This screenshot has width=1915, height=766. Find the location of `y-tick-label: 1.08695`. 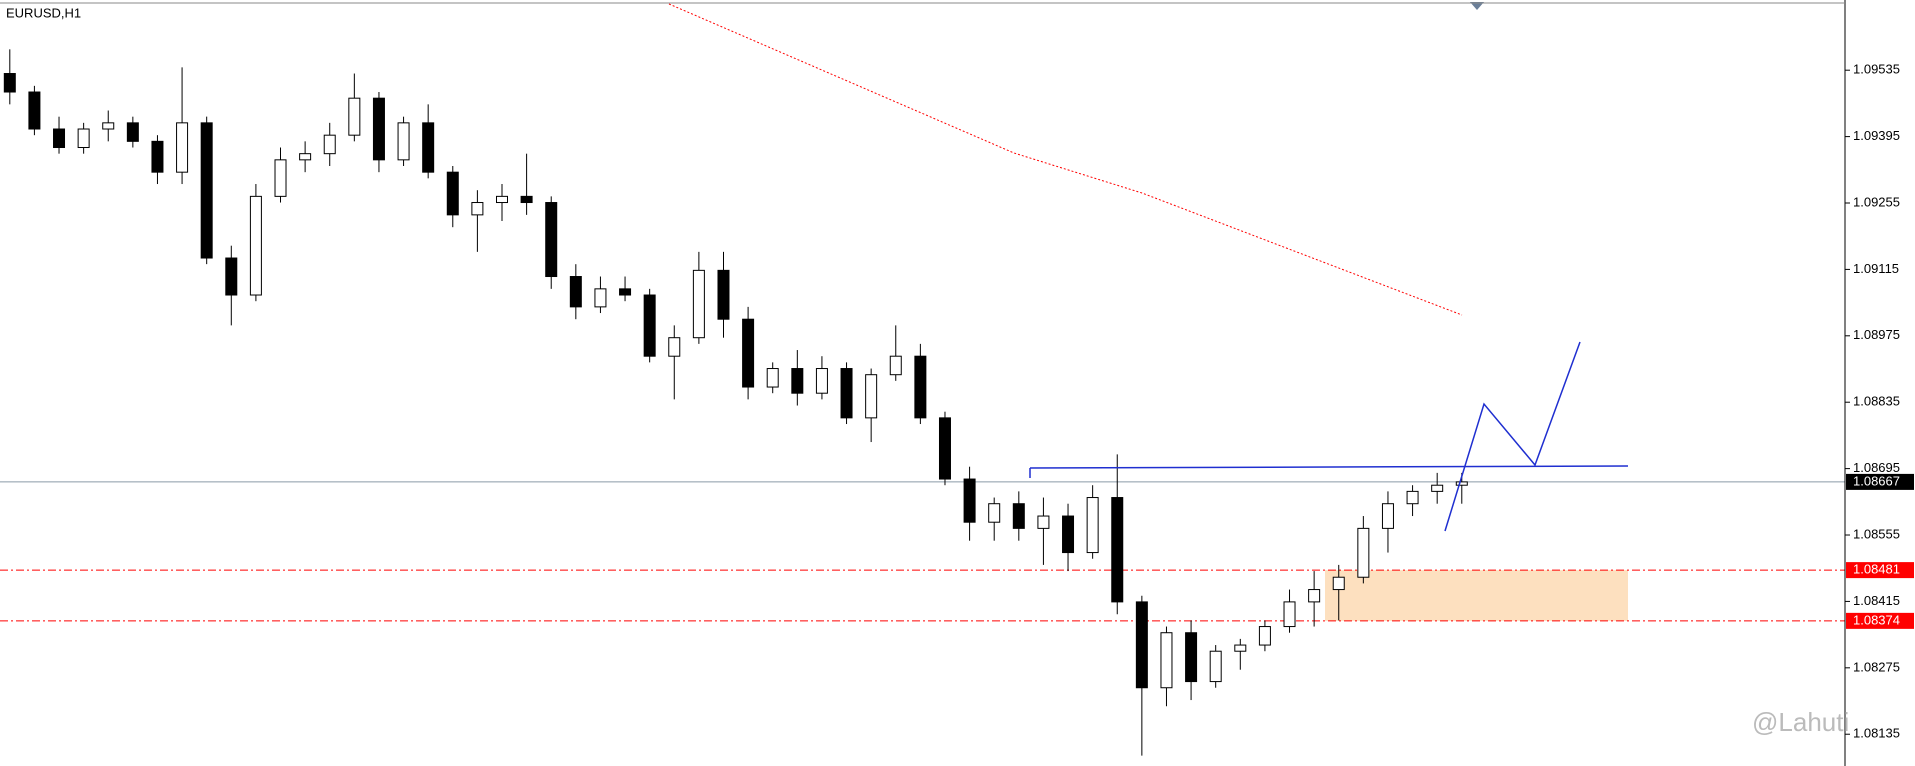

y-tick-label: 1.08695 is located at coordinates (1876, 467).